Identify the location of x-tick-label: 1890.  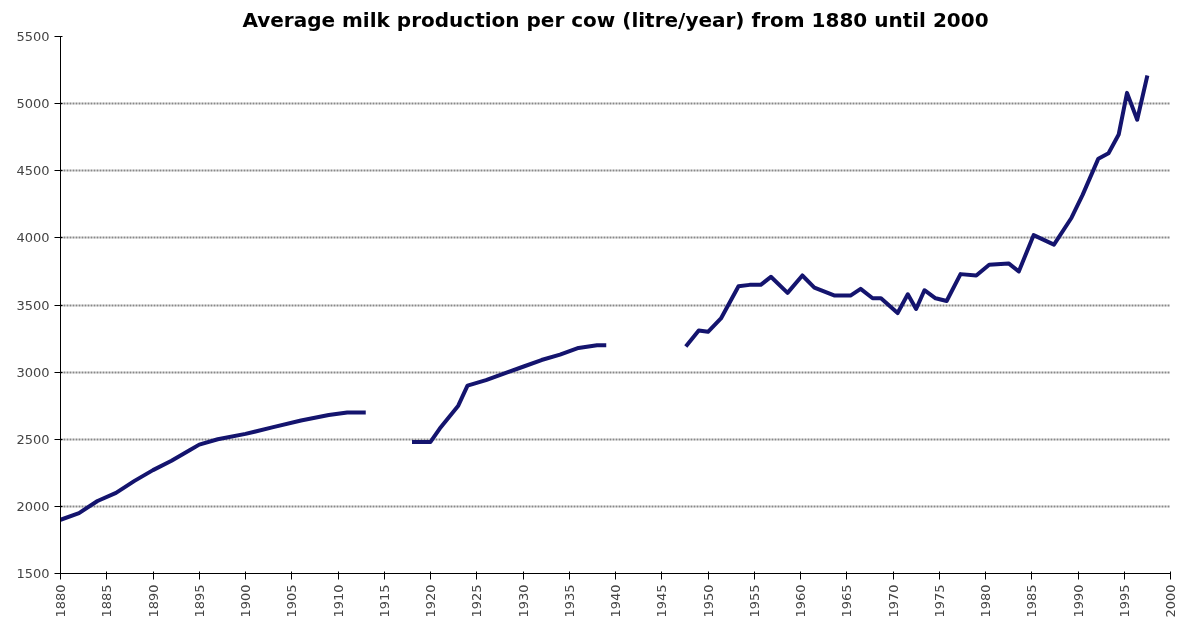
(153, 601).